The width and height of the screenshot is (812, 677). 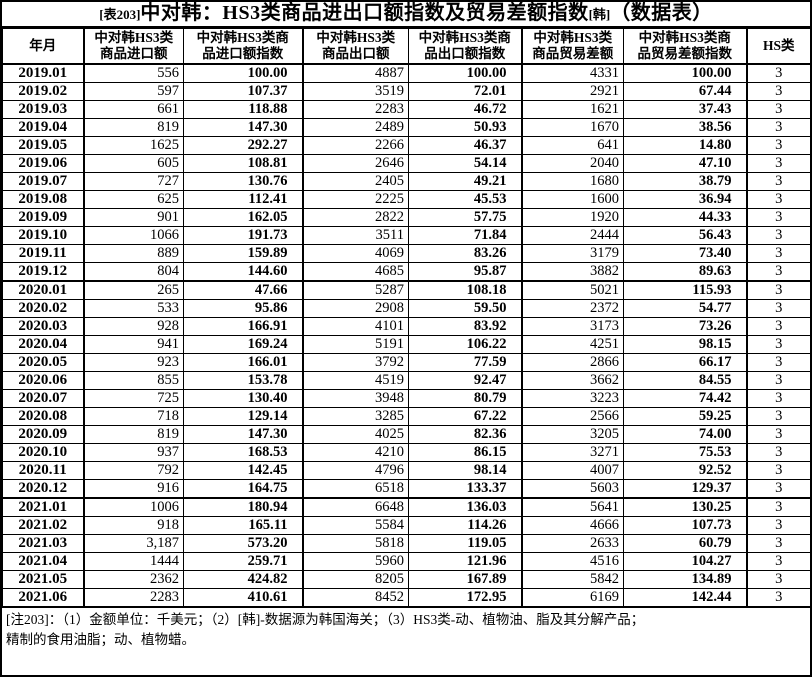 I want to click on cell-import-value: 918, so click(x=133, y=525).